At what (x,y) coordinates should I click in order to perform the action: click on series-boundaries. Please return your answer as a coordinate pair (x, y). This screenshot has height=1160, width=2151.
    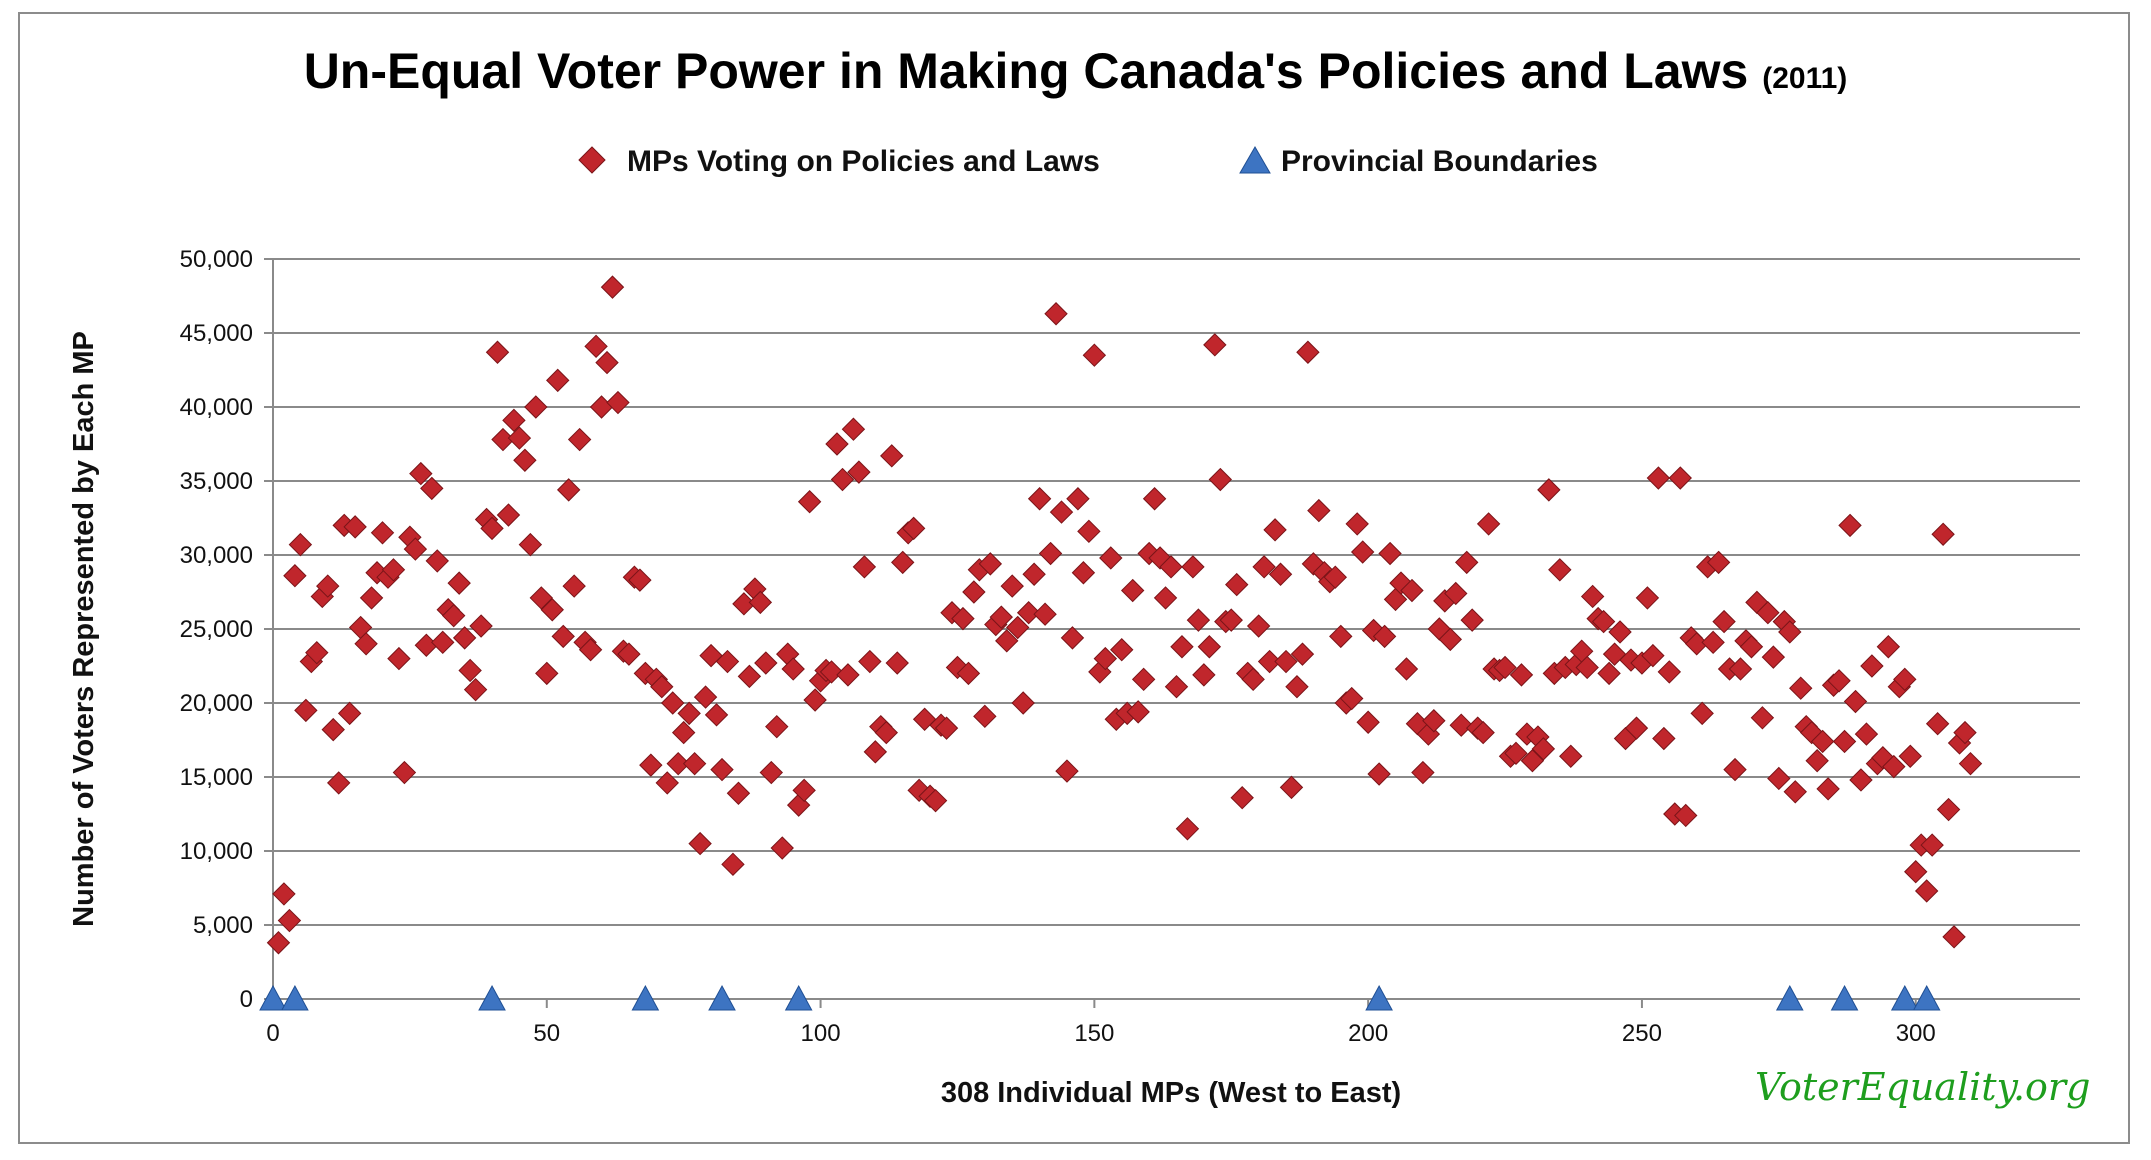
    Looking at the image, I should click on (1100, 997).